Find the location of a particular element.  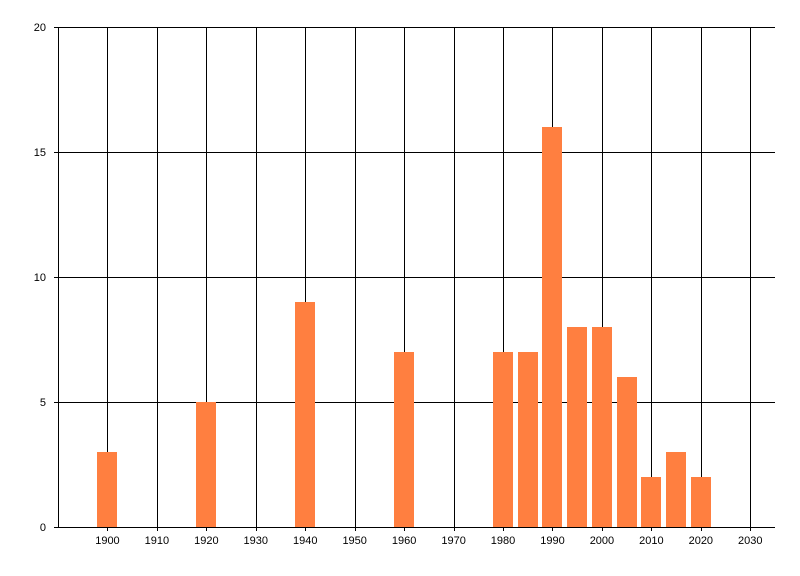

y-tick-label: 10 is located at coordinates (40, 278).